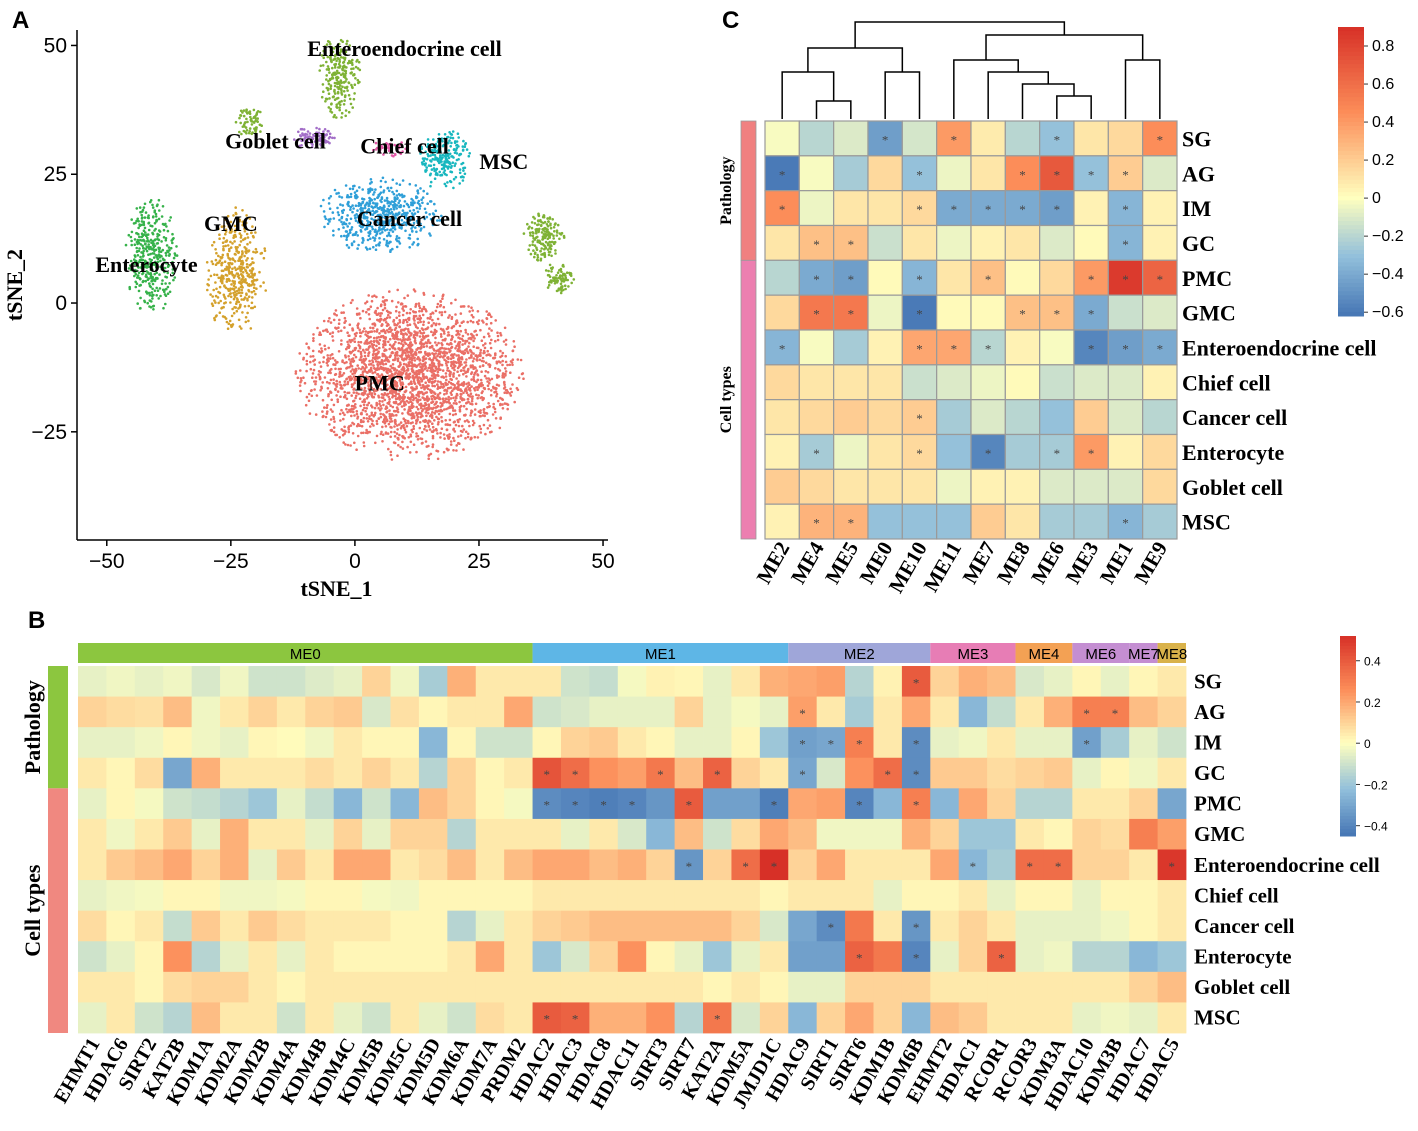  Describe the element at coordinates (1044, 654) in the screenshot. I see `module-label: ME4` at that location.